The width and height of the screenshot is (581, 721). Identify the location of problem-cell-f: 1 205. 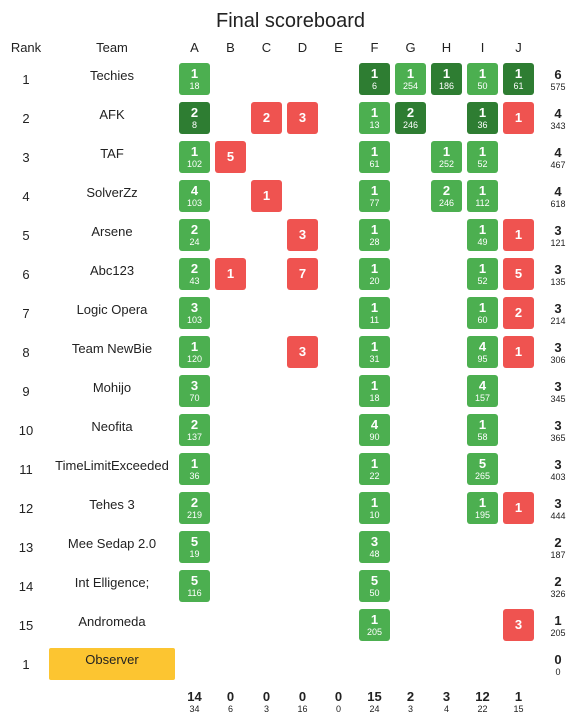
(374, 625).